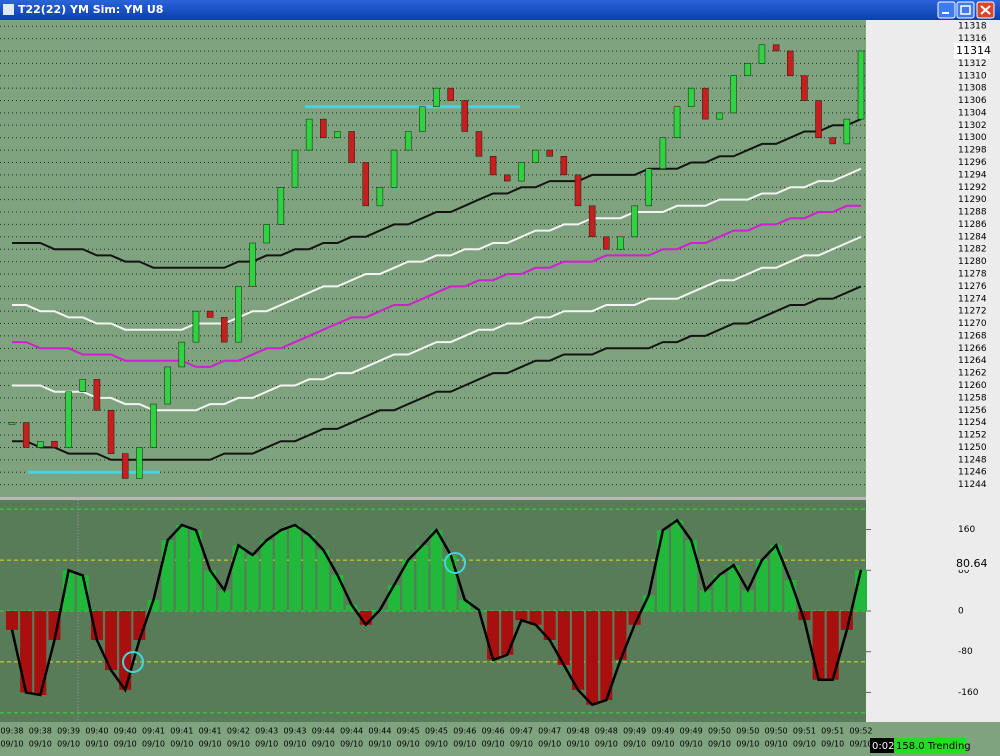  I want to click on last-value-label: 80.64, so click(972, 563).